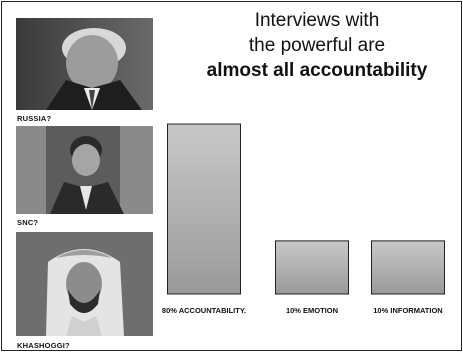 The height and width of the screenshot is (353, 463). What do you see at coordinates (204, 310) in the screenshot?
I see `category-label-0: 80% ACCOUNTABILITY.` at bounding box center [204, 310].